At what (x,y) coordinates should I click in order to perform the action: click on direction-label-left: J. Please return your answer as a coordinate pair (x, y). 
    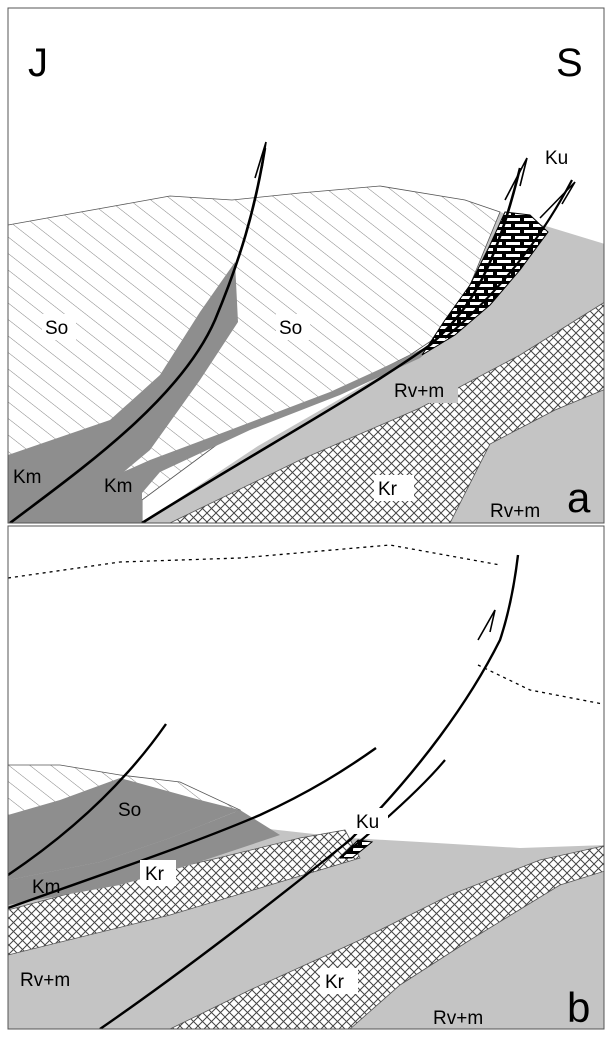
    Looking at the image, I should click on (38, 63).